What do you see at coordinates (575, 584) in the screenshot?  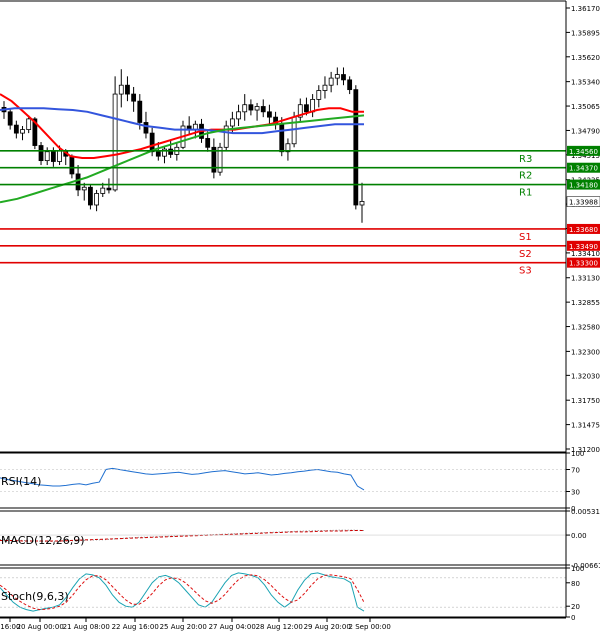 I see `g-stoch-tick-label-1: 80` at bounding box center [575, 584].